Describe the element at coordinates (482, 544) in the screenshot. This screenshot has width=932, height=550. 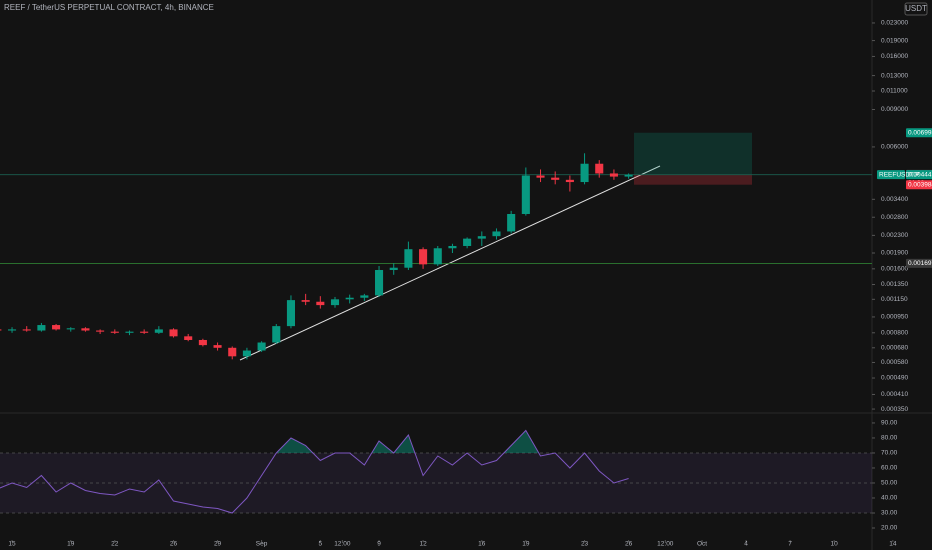
I see `x-tick-label: 16` at that location.